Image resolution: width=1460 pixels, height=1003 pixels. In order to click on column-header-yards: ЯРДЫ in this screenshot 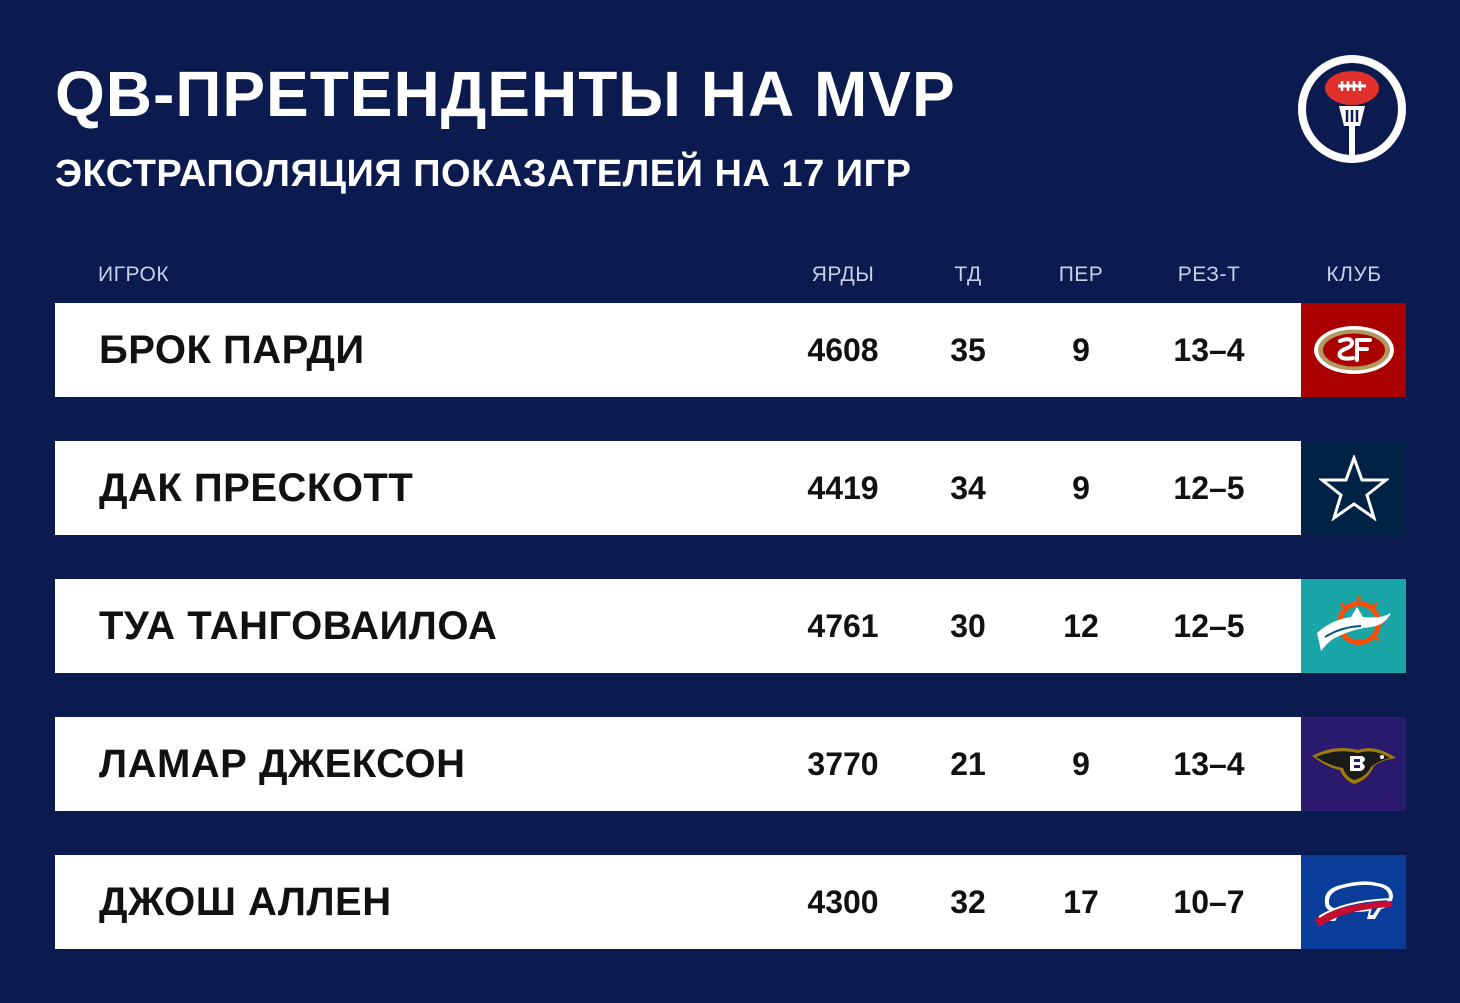, I will do `click(843, 274)`.